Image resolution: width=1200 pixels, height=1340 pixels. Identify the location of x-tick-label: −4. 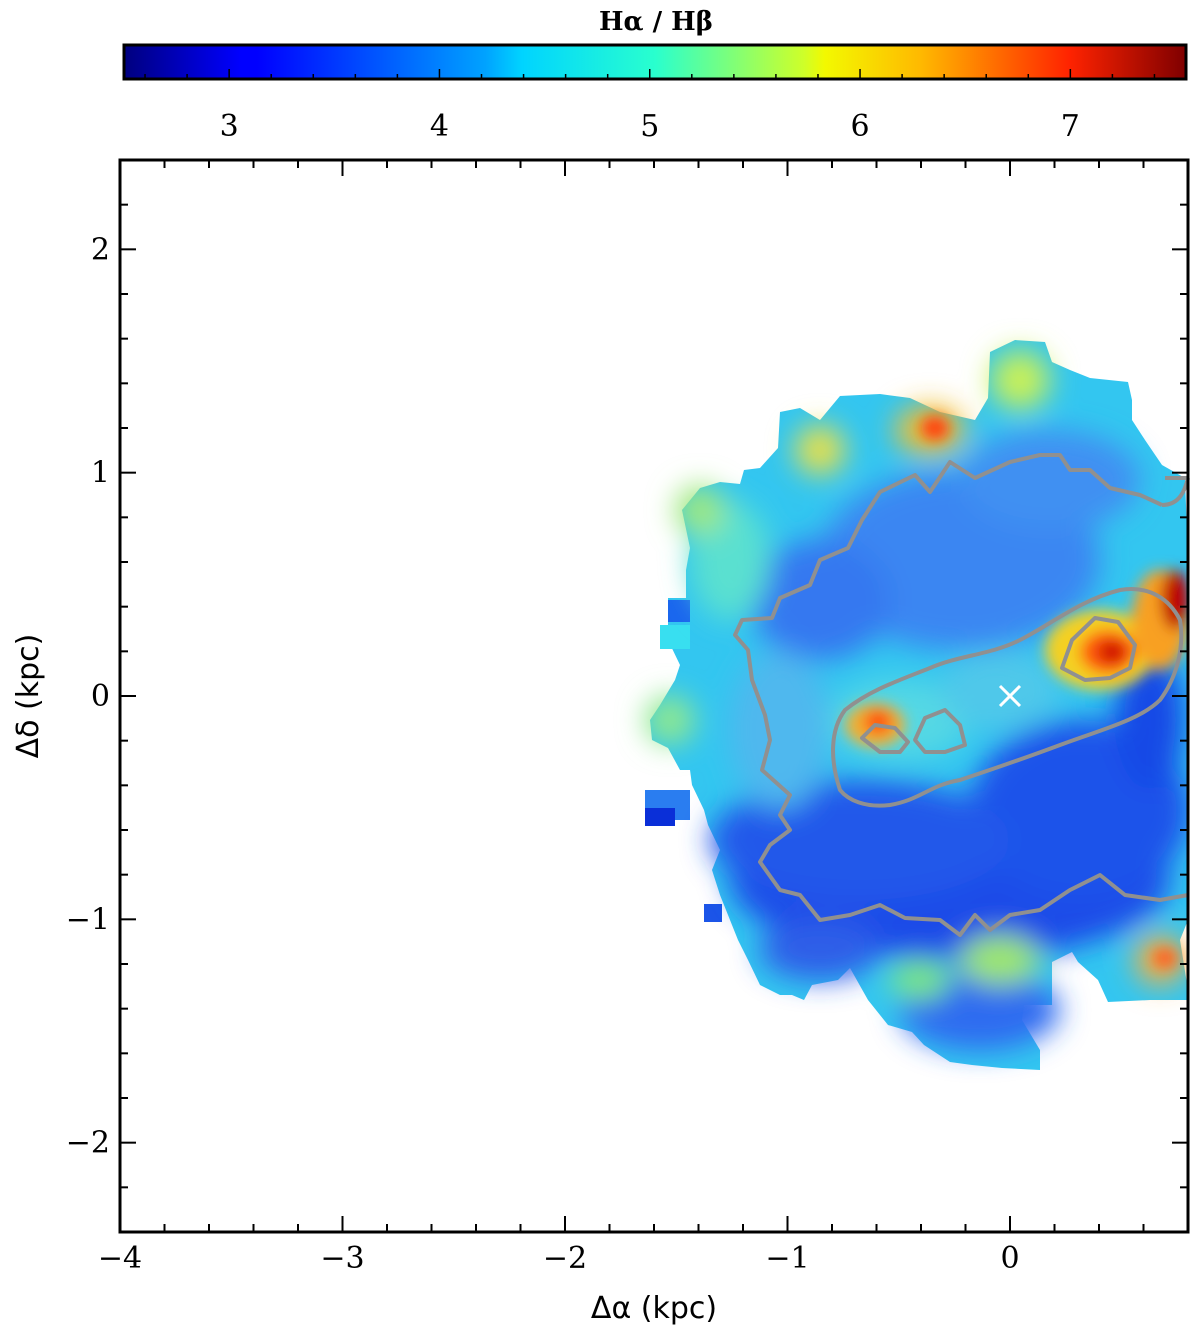
(120, 1258).